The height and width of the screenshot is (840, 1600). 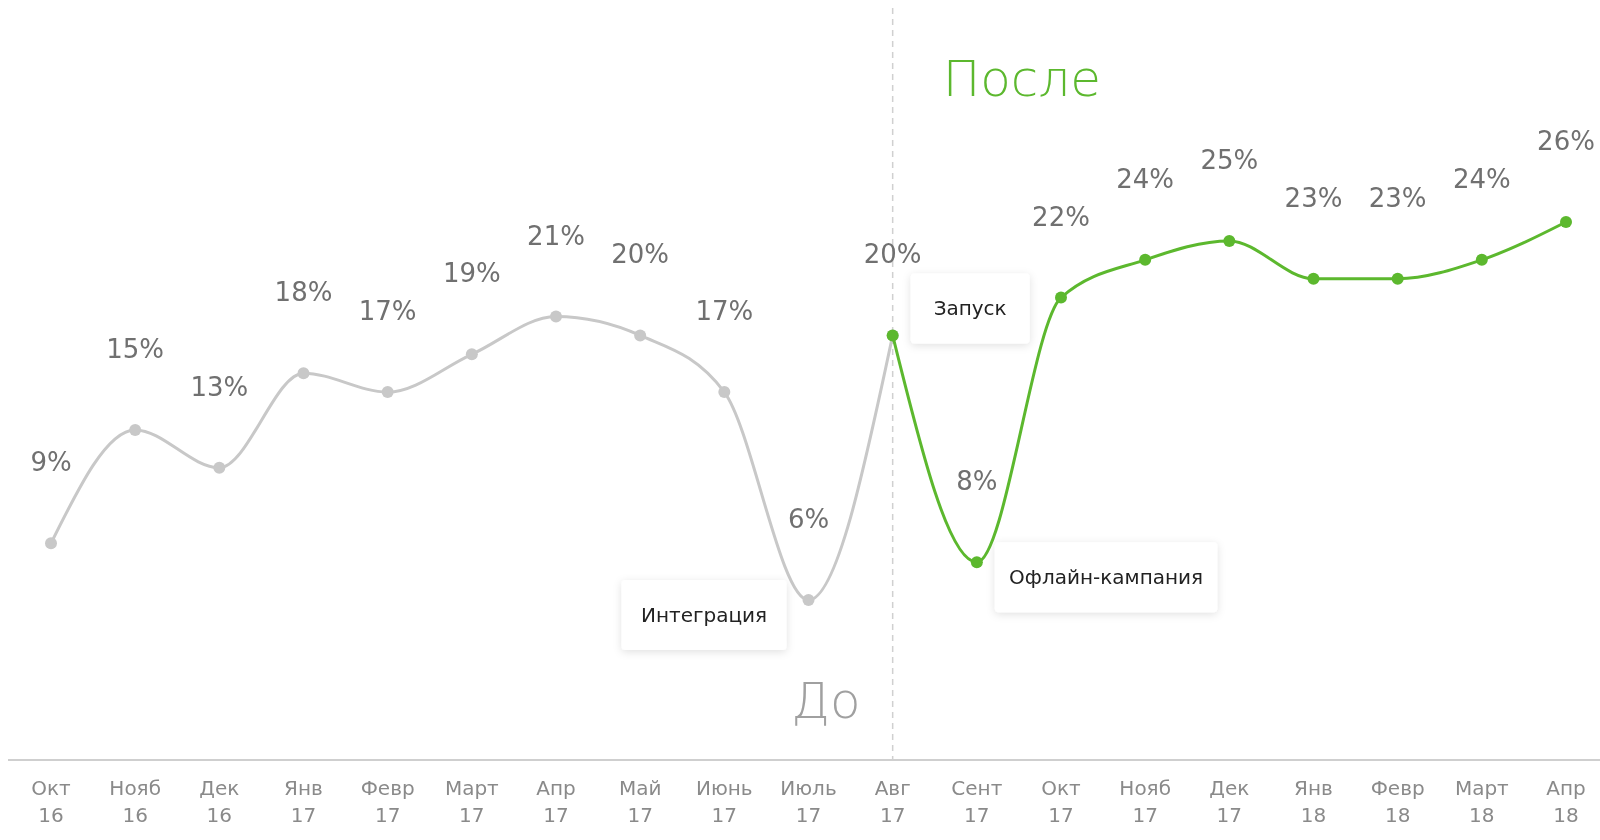 What do you see at coordinates (1229, 159) in the screenshot?
I see `data-label: 25%` at bounding box center [1229, 159].